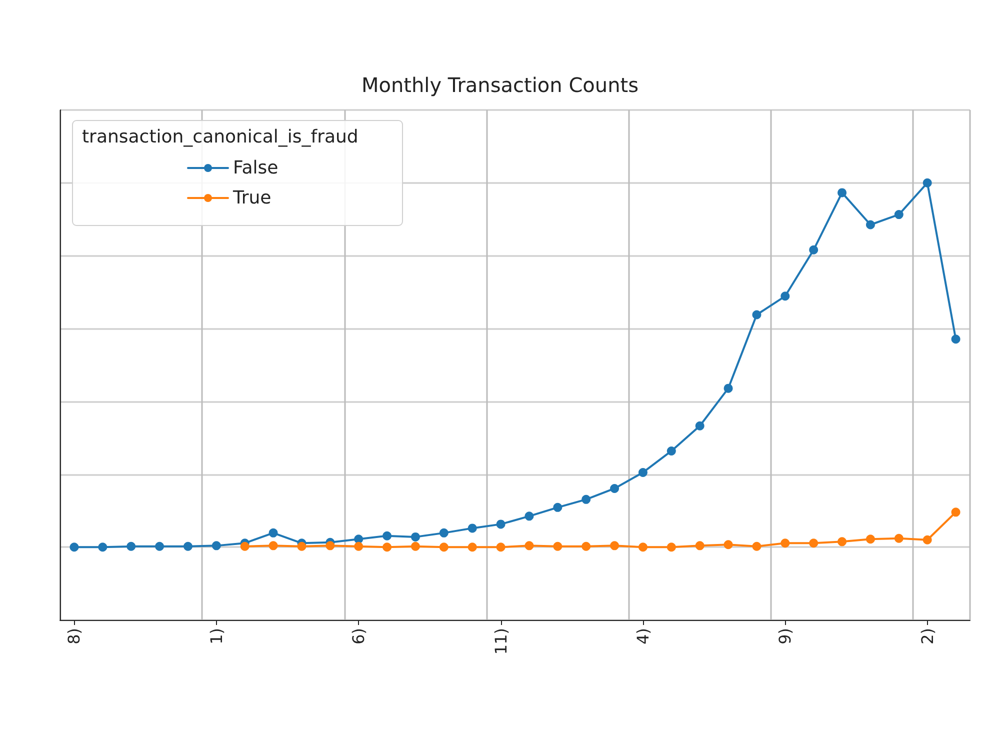 This screenshot has height=750, width=1000. Describe the element at coordinates (500, 641) in the screenshot. I see `x-tick-label: 11)` at that location.